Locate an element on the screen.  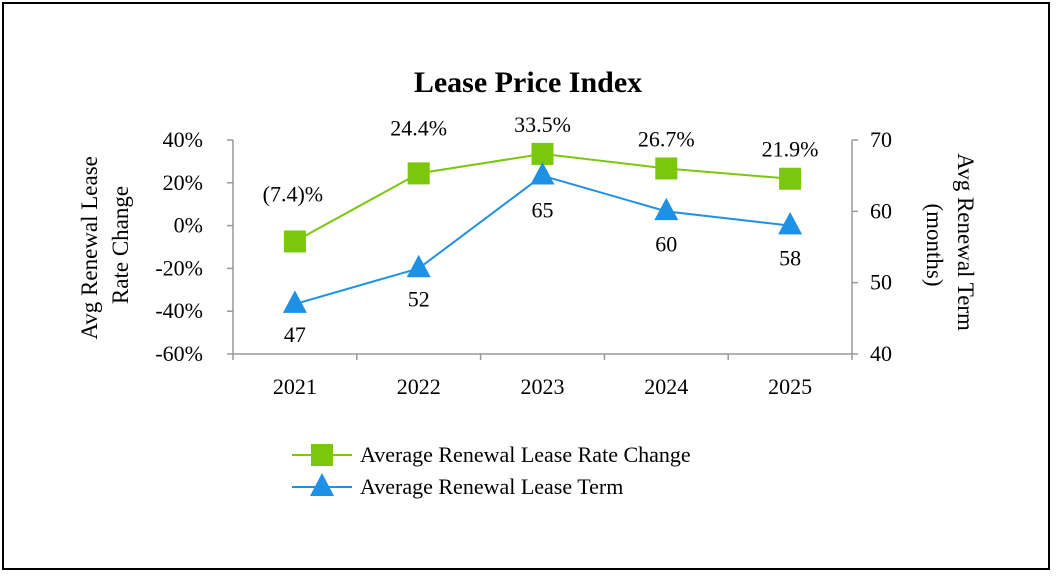
legend-marker-square is located at coordinates (322, 455).